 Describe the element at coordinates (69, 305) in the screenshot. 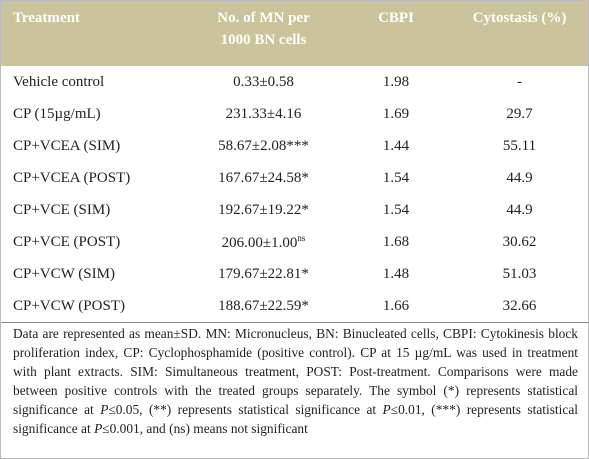

I see `cell-text: CP+VCW (POST)` at that location.